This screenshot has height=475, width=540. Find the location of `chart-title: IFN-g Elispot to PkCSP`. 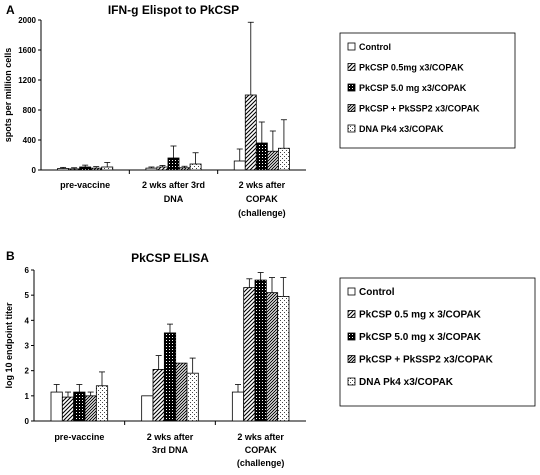

chart-title: IFN-g Elispot to PkCSP is located at coordinates (173, 10).